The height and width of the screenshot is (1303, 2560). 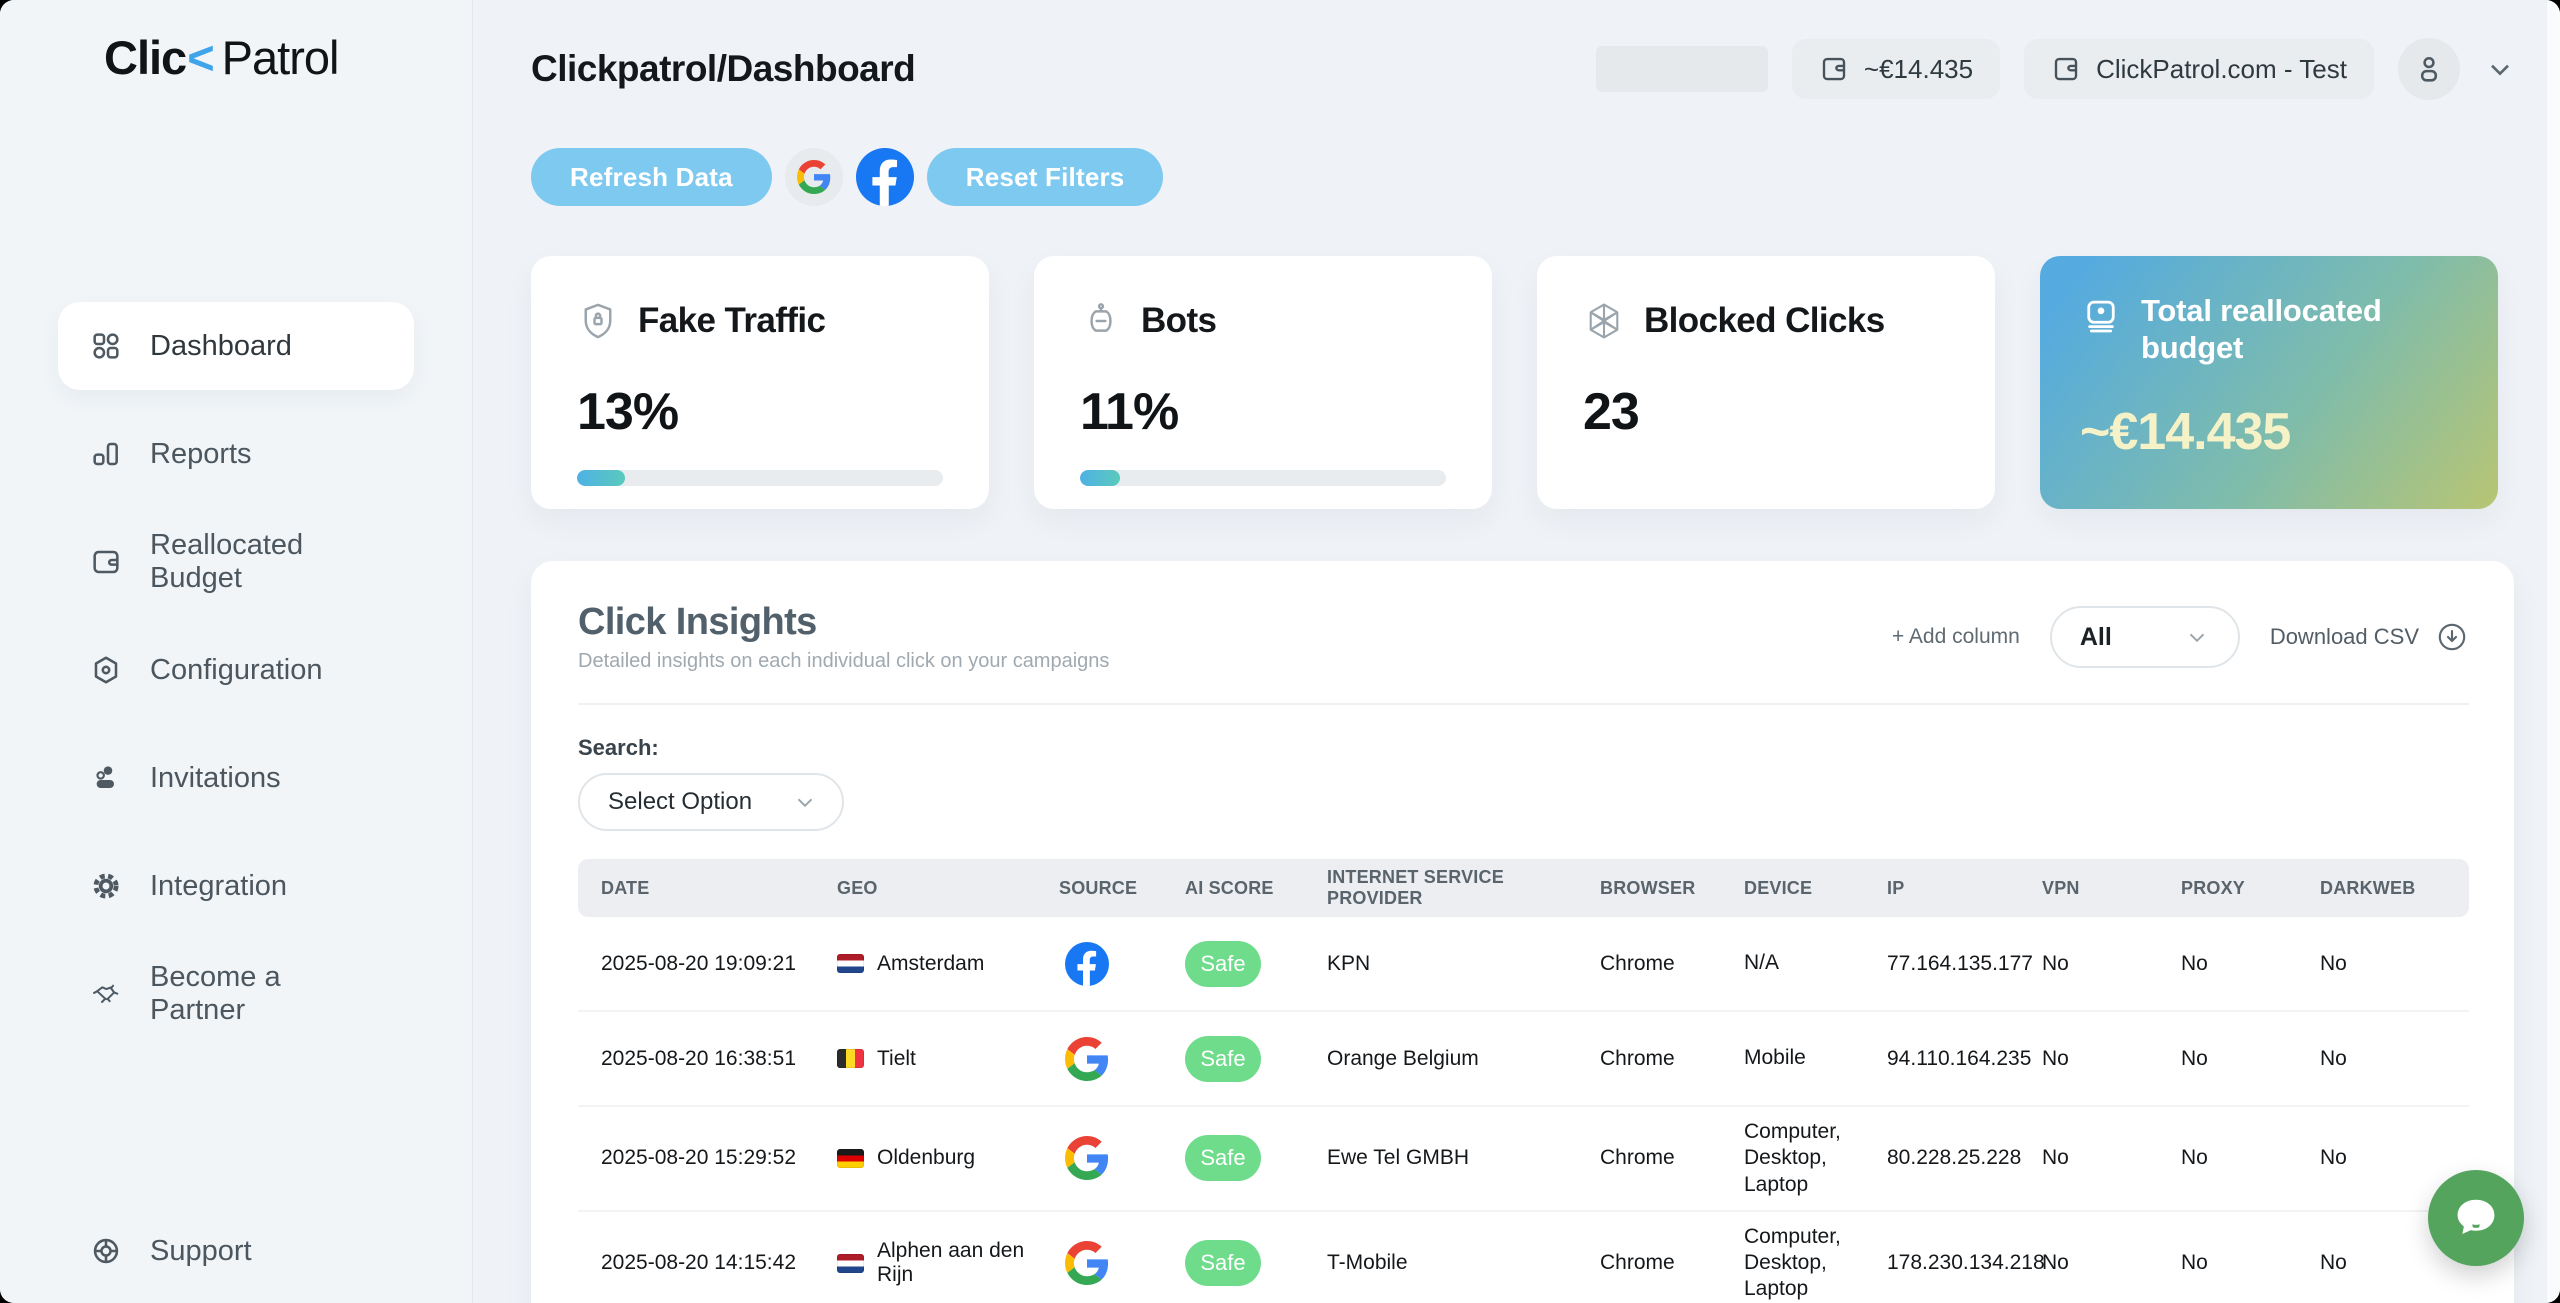 What do you see at coordinates (2199, 69) in the screenshot?
I see `account-pill: ClickPatrol.com - Test` at bounding box center [2199, 69].